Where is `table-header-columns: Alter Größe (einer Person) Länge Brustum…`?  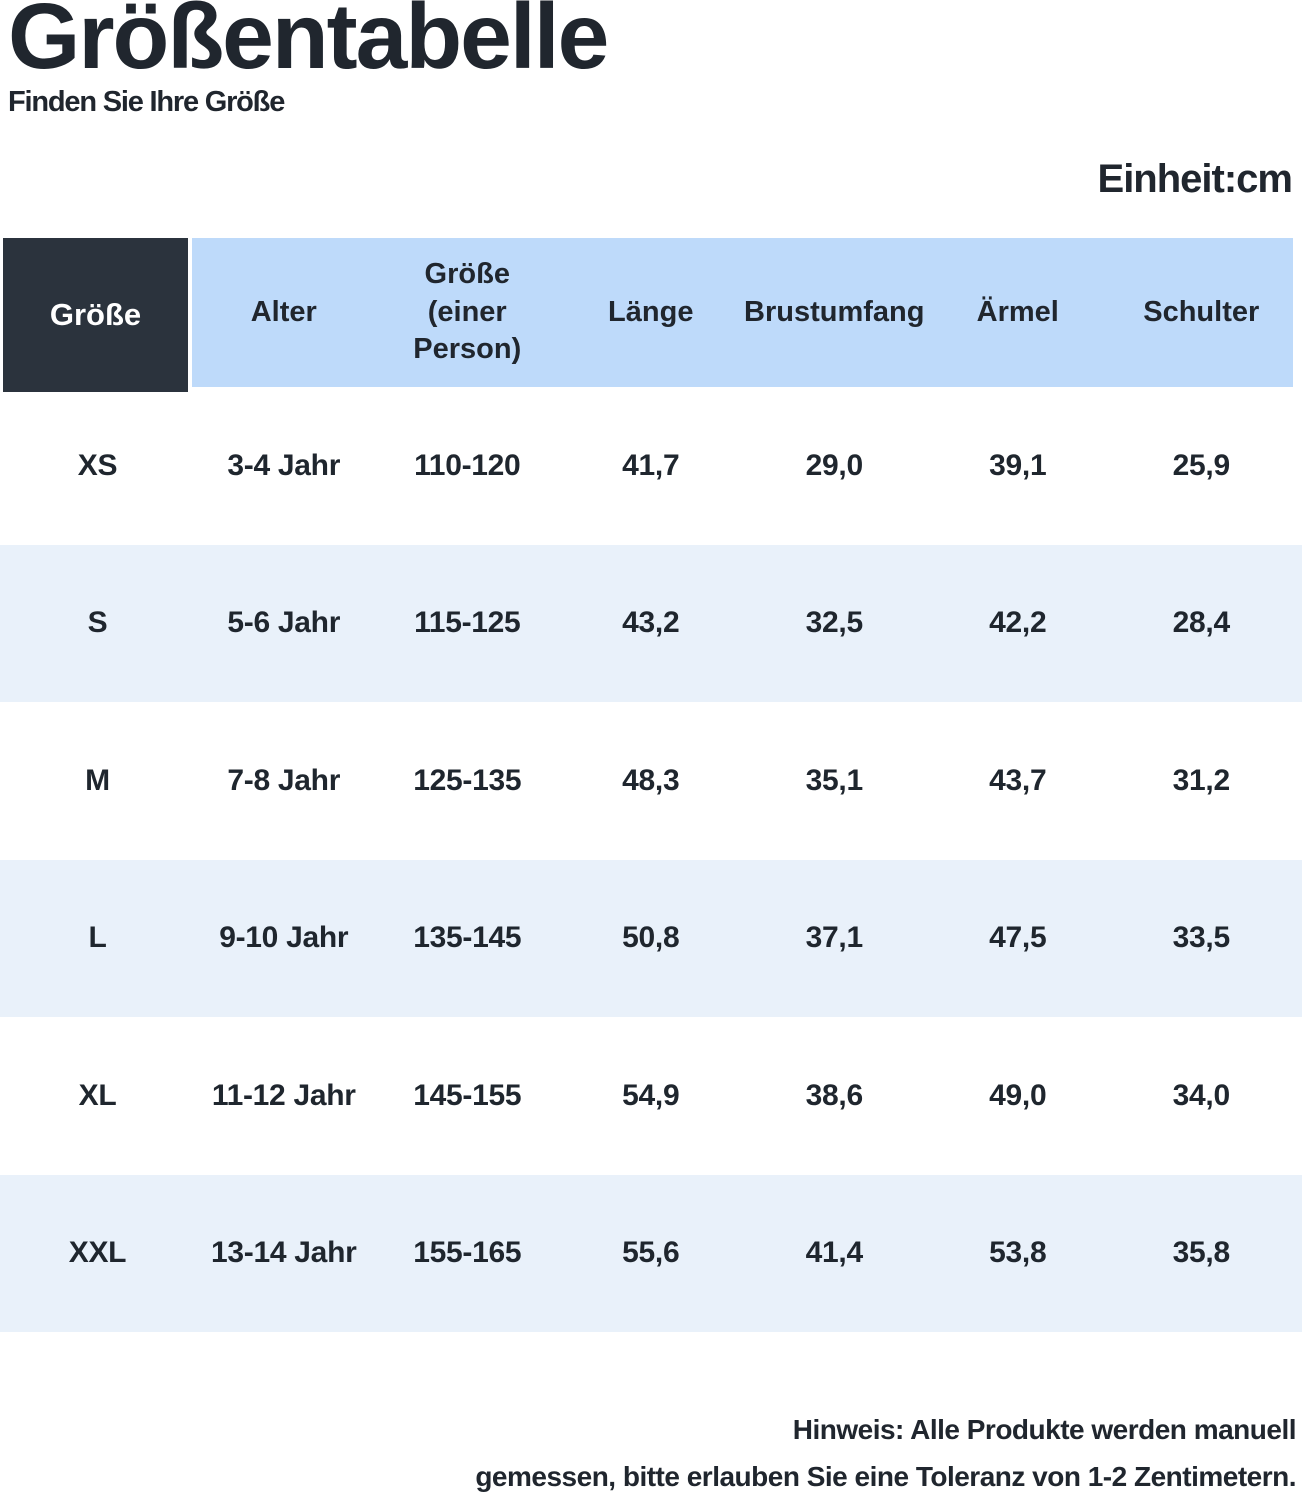
table-header-columns: Alter Größe (einer Person) Länge Brustum… is located at coordinates (742, 312).